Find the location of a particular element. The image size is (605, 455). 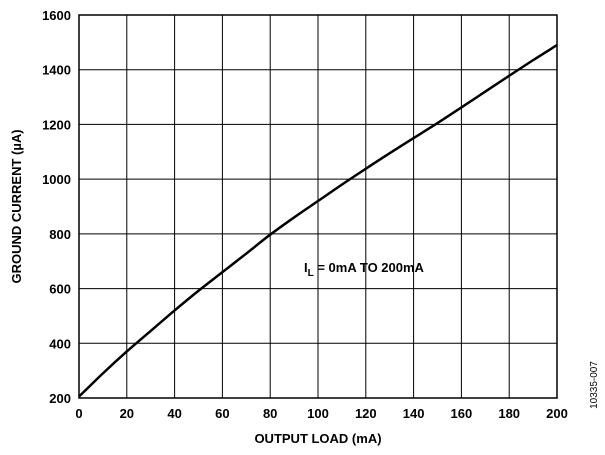

x-tick-label: 120 is located at coordinates (366, 413).